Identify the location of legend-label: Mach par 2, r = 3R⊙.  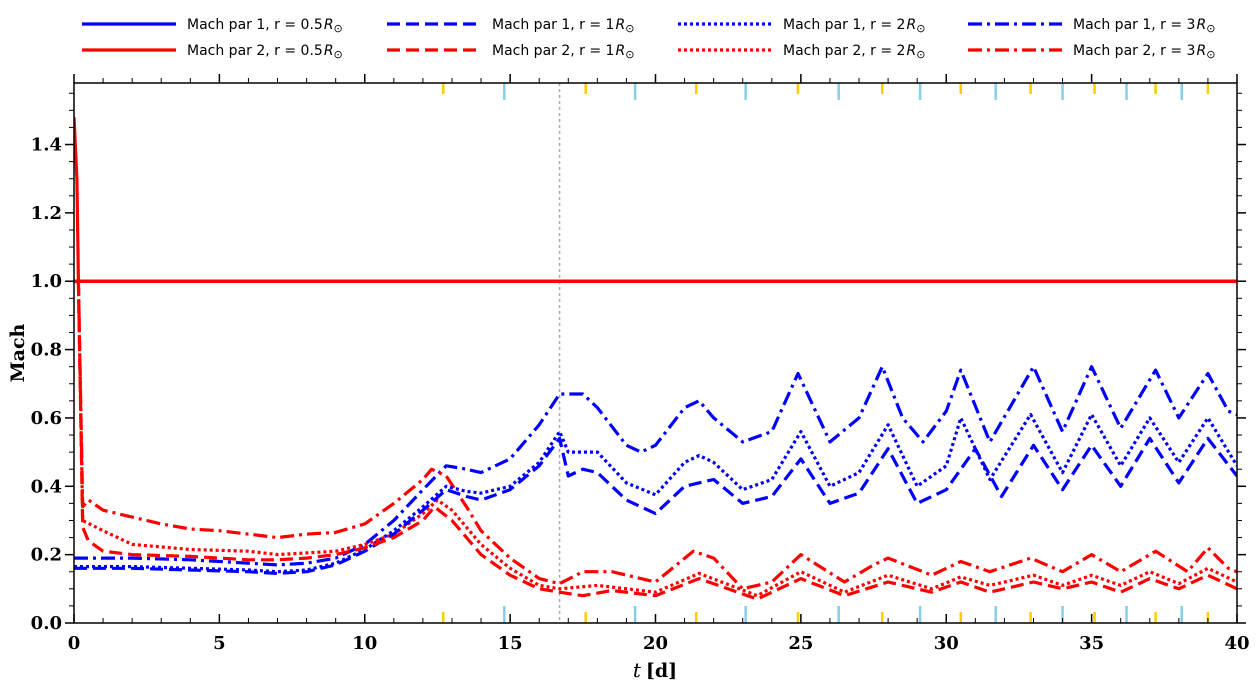
(1144, 52).